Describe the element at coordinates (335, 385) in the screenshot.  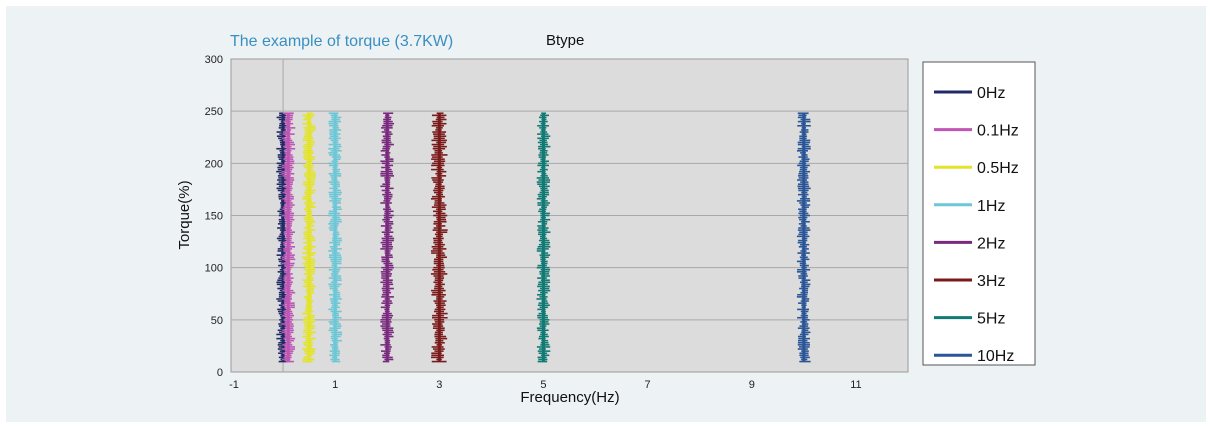
I see `x-tick-label: 1` at that location.